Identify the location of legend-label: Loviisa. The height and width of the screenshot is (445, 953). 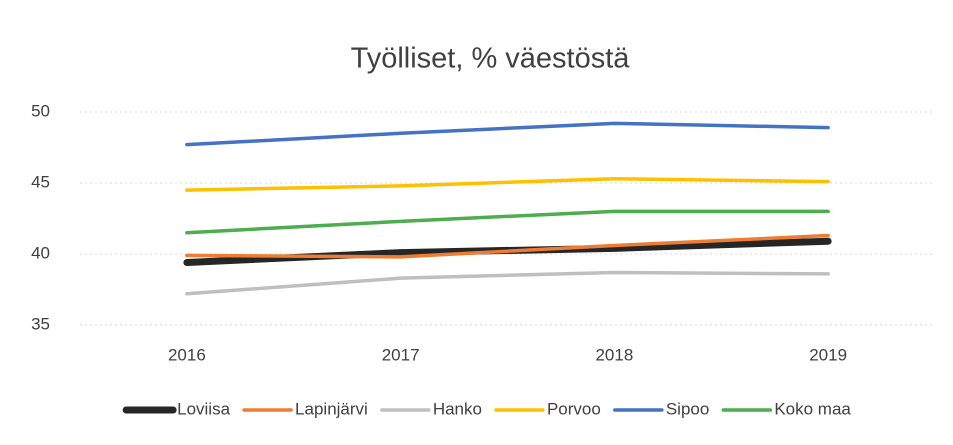
(203, 408).